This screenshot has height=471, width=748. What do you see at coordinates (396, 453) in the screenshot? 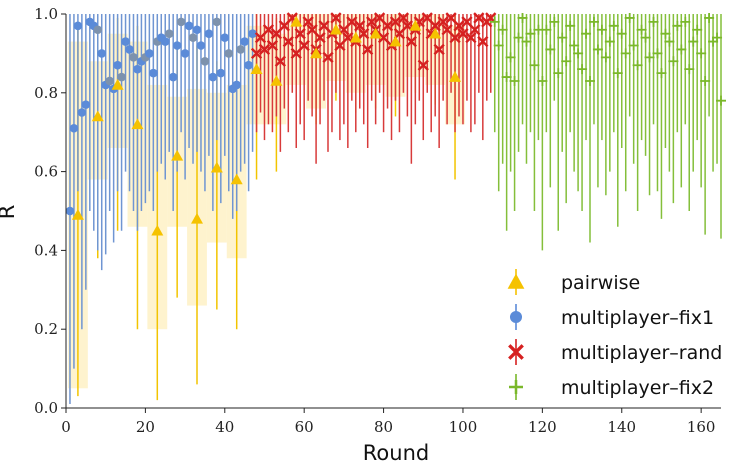
I see `x-axis-title: Round` at bounding box center [396, 453].